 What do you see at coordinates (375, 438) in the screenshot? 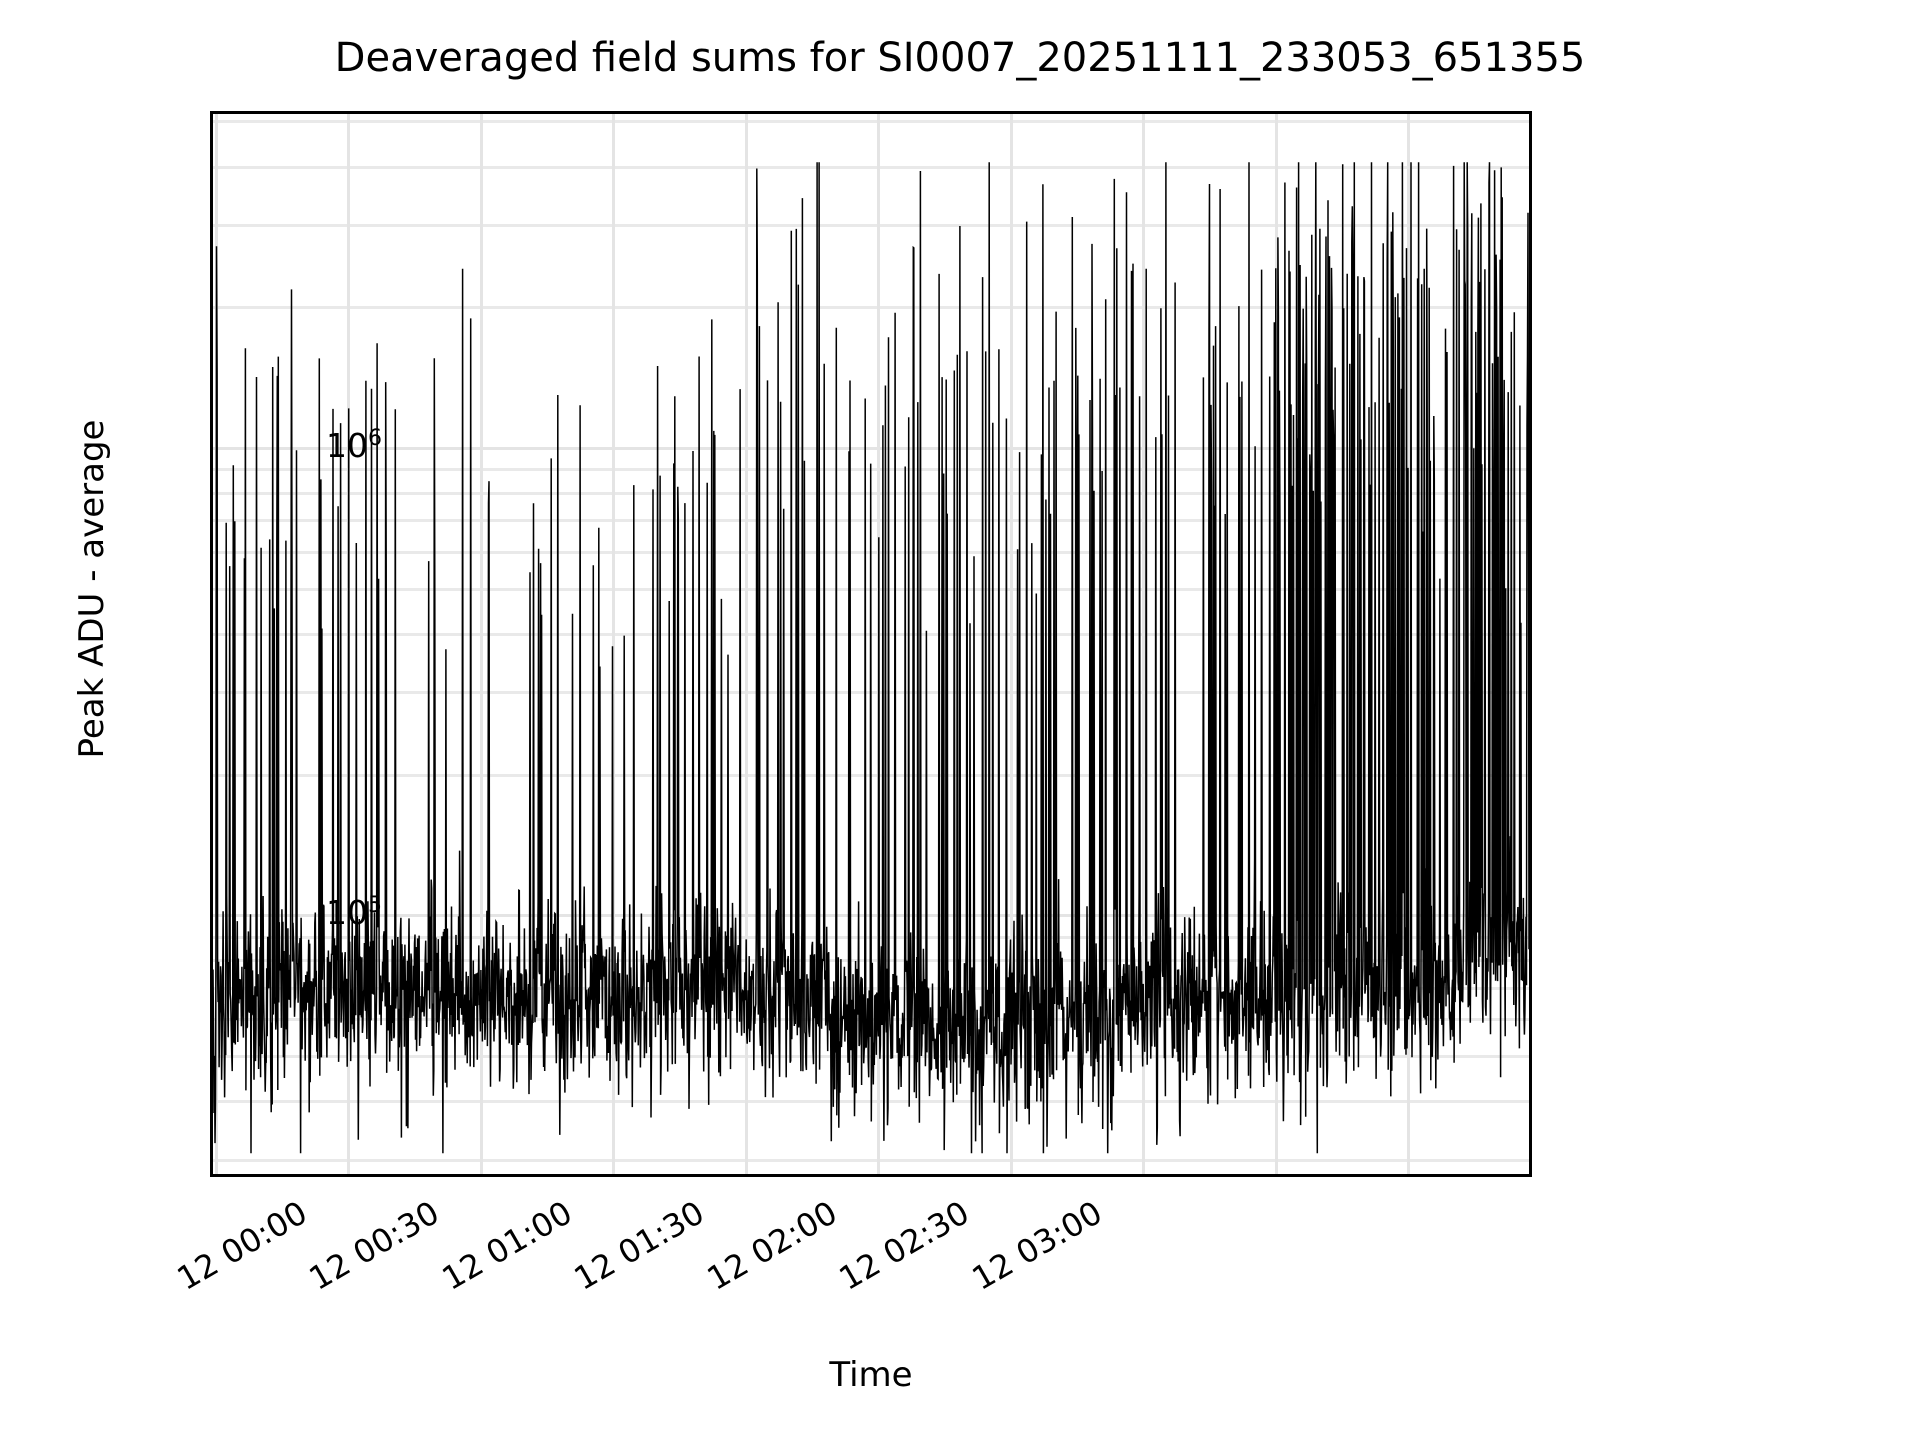
I see `y-tick-label-exponent: 6` at bounding box center [375, 438].